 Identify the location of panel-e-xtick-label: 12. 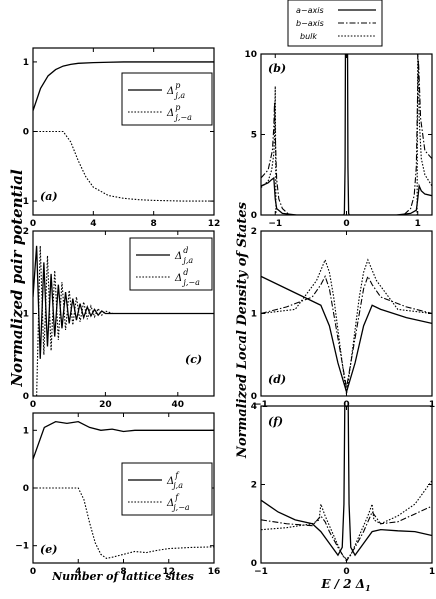
(168, 572).